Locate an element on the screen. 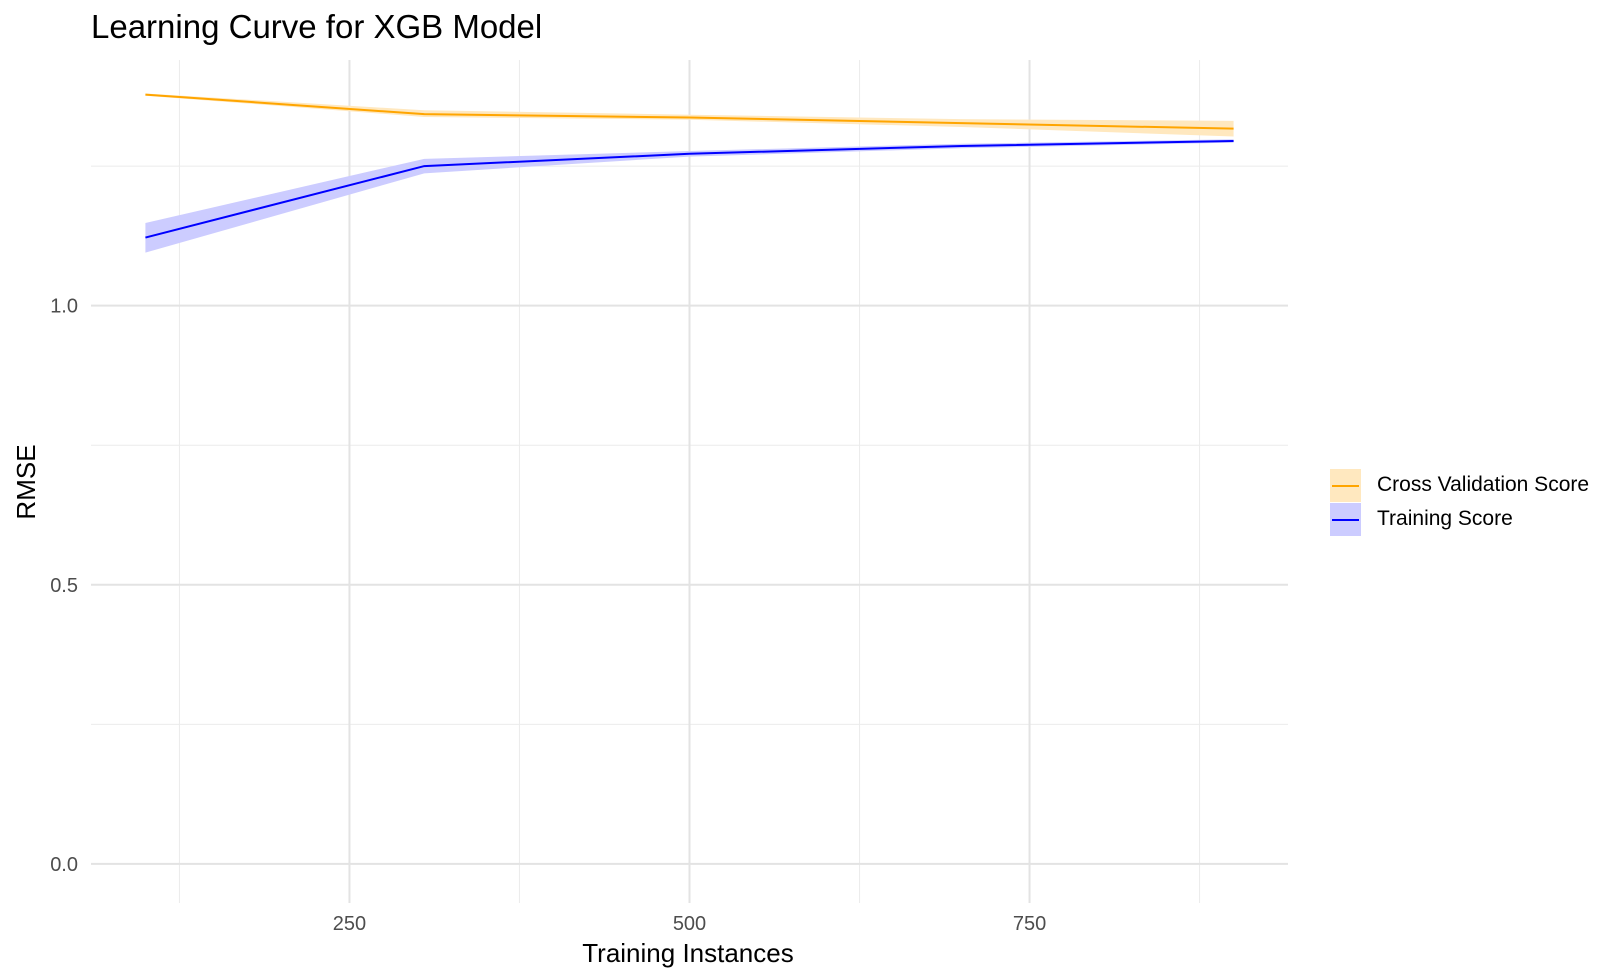 The width and height of the screenshot is (1620, 976). y-tick-label: 0.5 is located at coordinates (64, 586).